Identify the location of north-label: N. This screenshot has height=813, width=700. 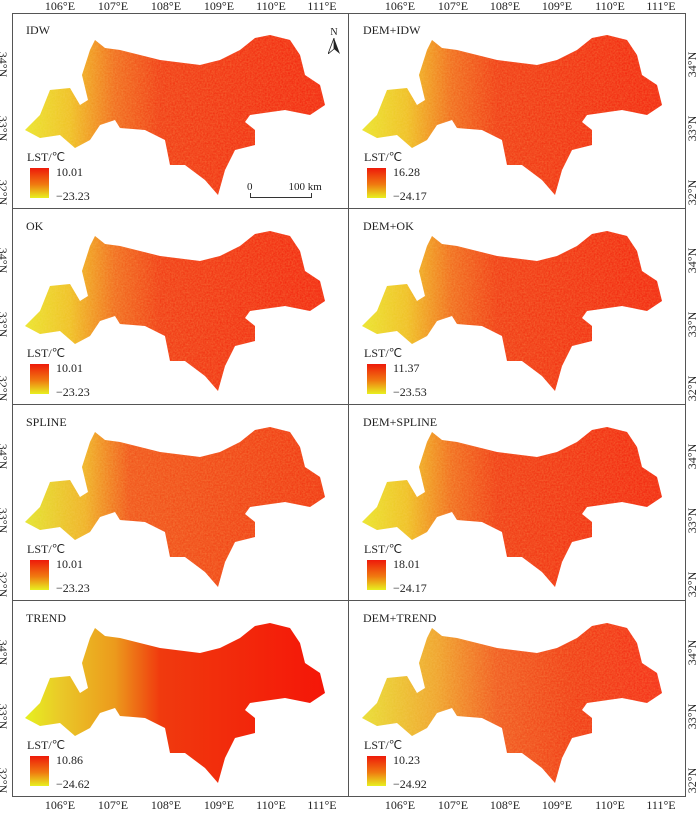
(334, 32).